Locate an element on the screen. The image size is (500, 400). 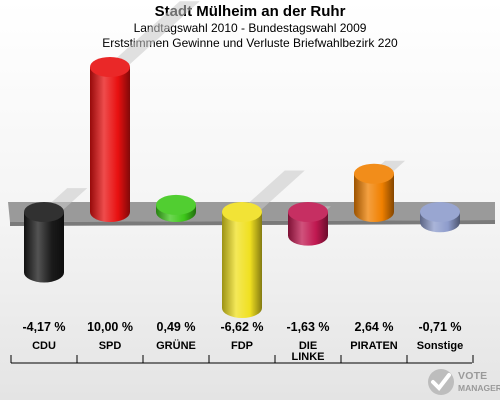
bar-piraten is located at coordinates (380, 191).